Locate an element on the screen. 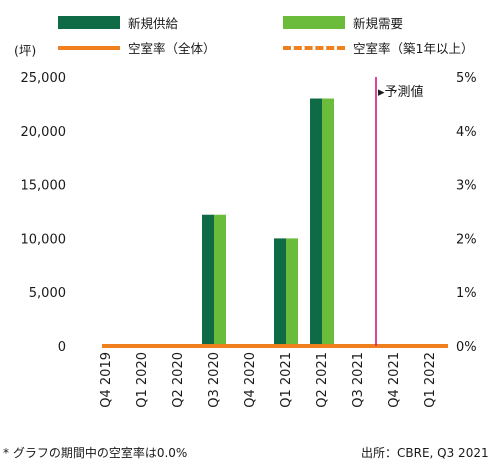 The image size is (500, 469). y2-tick-label: 5% is located at coordinates (466, 78).